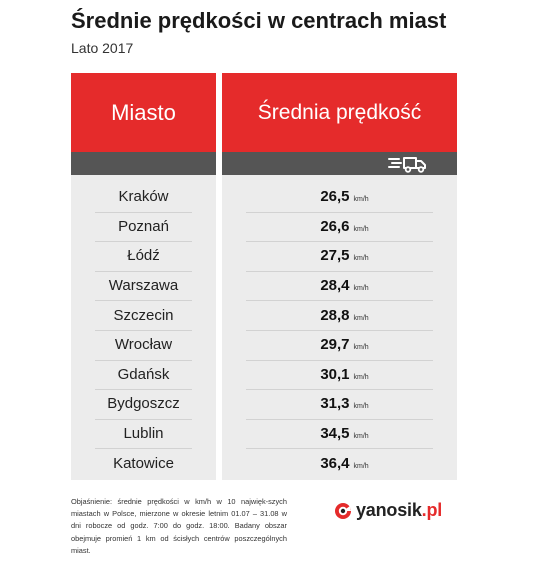 This screenshot has height=570, width=534. I want to click on speed-cell: 26,5 km/h, so click(339, 196).